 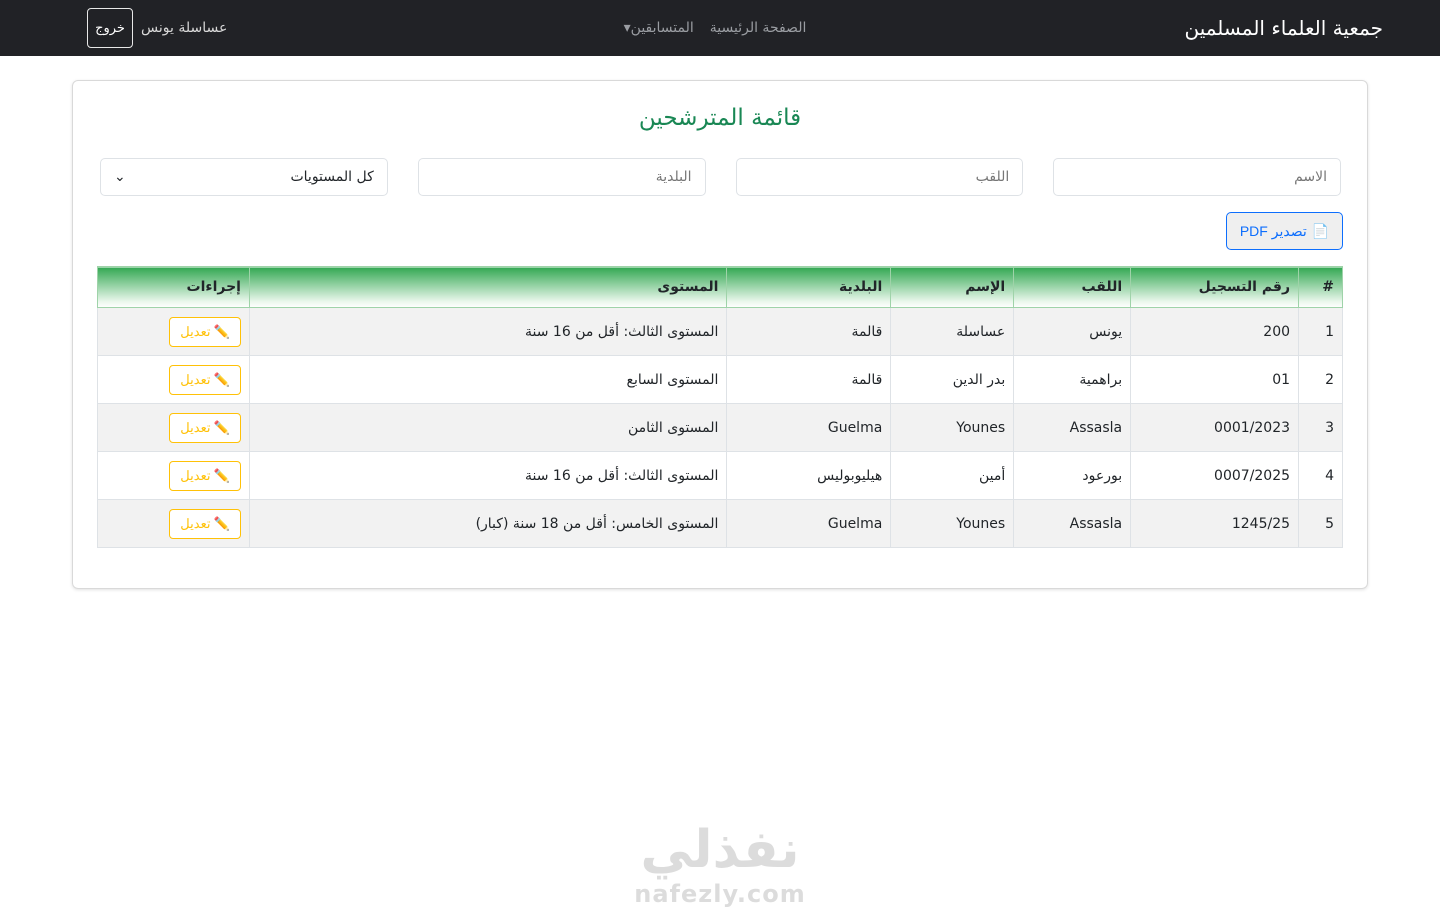 What do you see at coordinates (720, 118) in the screenshot?
I see `page-title: قائمة المترشحين` at bounding box center [720, 118].